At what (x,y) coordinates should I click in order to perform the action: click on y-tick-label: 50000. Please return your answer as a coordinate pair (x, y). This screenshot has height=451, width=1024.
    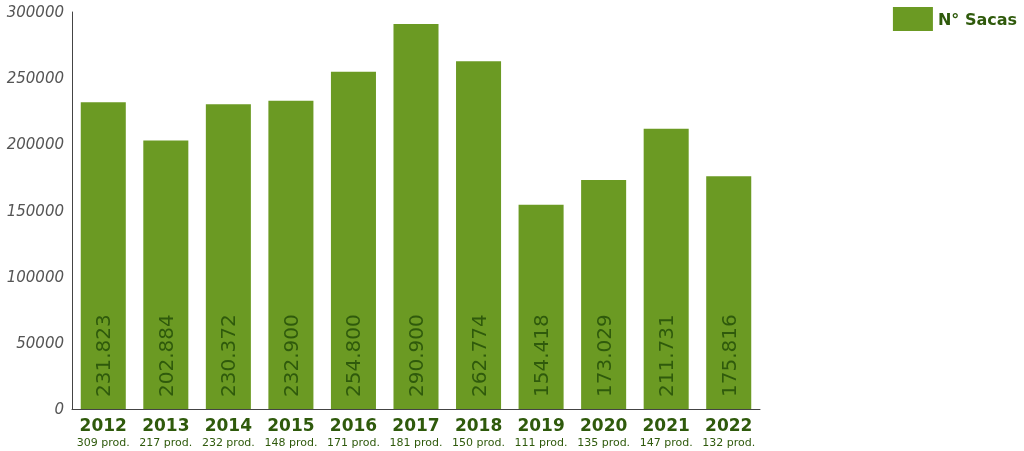
    Looking at the image, I should click on (40, 342).